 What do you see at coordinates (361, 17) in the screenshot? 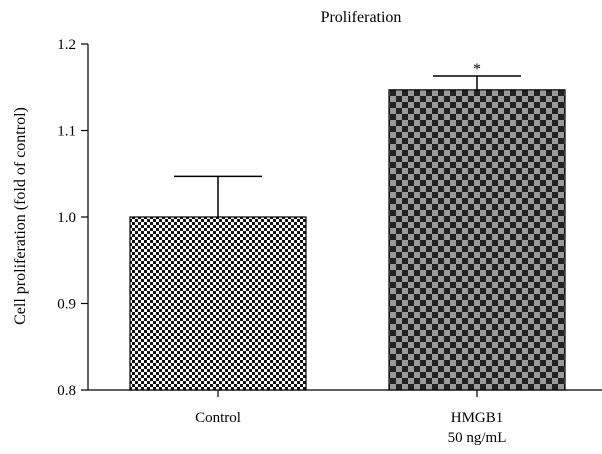
I see `chart-title: Proliferation` at bounding box center [361, 17].